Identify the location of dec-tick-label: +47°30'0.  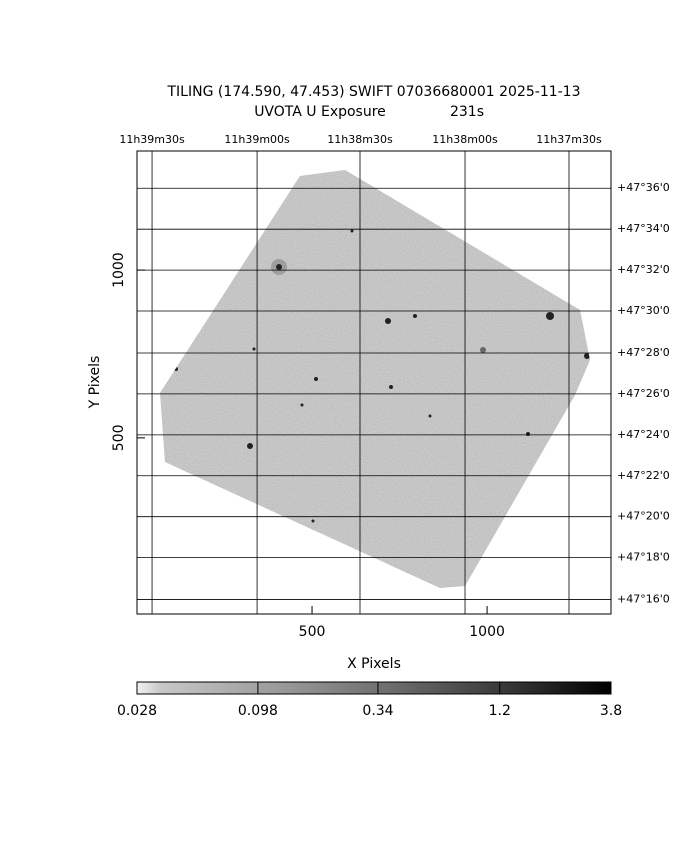
(643, 310).